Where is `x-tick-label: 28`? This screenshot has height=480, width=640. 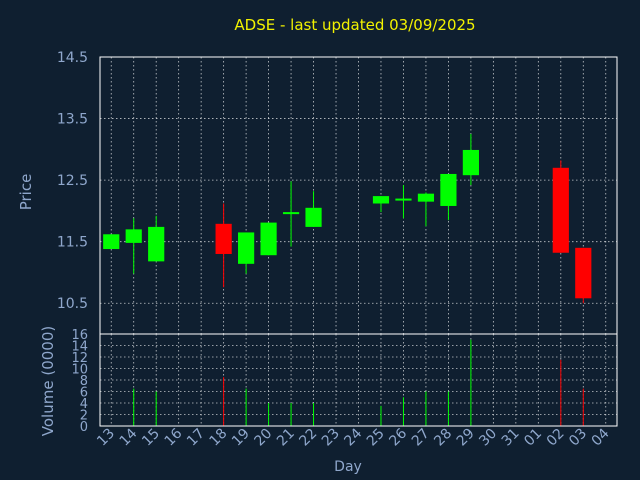
x-tick-label: 28 is located at coordinates (443, 438).